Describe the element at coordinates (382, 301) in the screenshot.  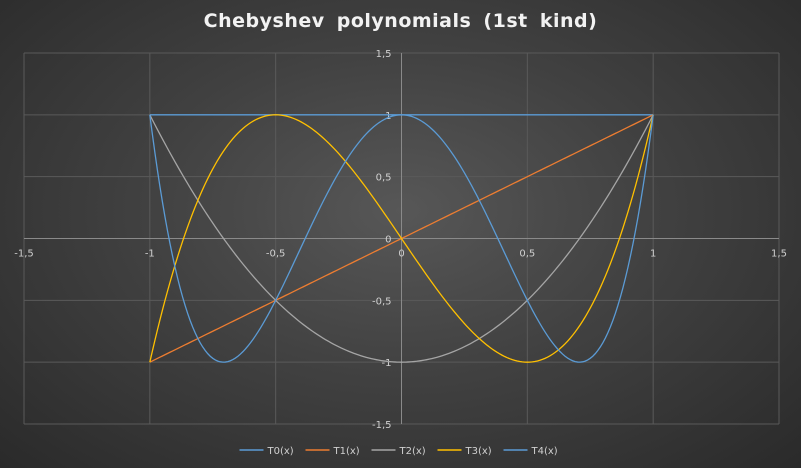
I see `y-tick-label: -0,5` at that location.